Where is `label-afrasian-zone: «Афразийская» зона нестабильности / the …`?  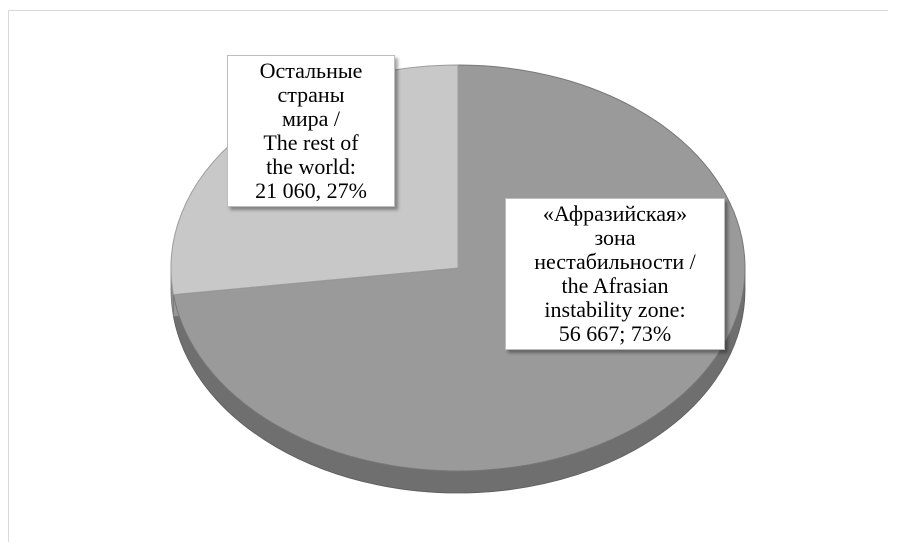
label-afrasian-zone: «Афразийская» зона нестабильности / the … is located at coordinates (615, 274).